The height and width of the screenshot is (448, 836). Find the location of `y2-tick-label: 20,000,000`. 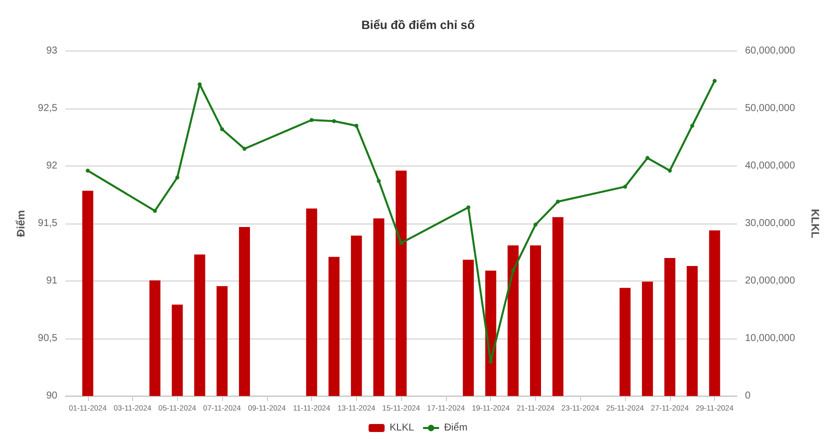

y2-tick-label: 20,000,000 is located at coordinates (770, 281).